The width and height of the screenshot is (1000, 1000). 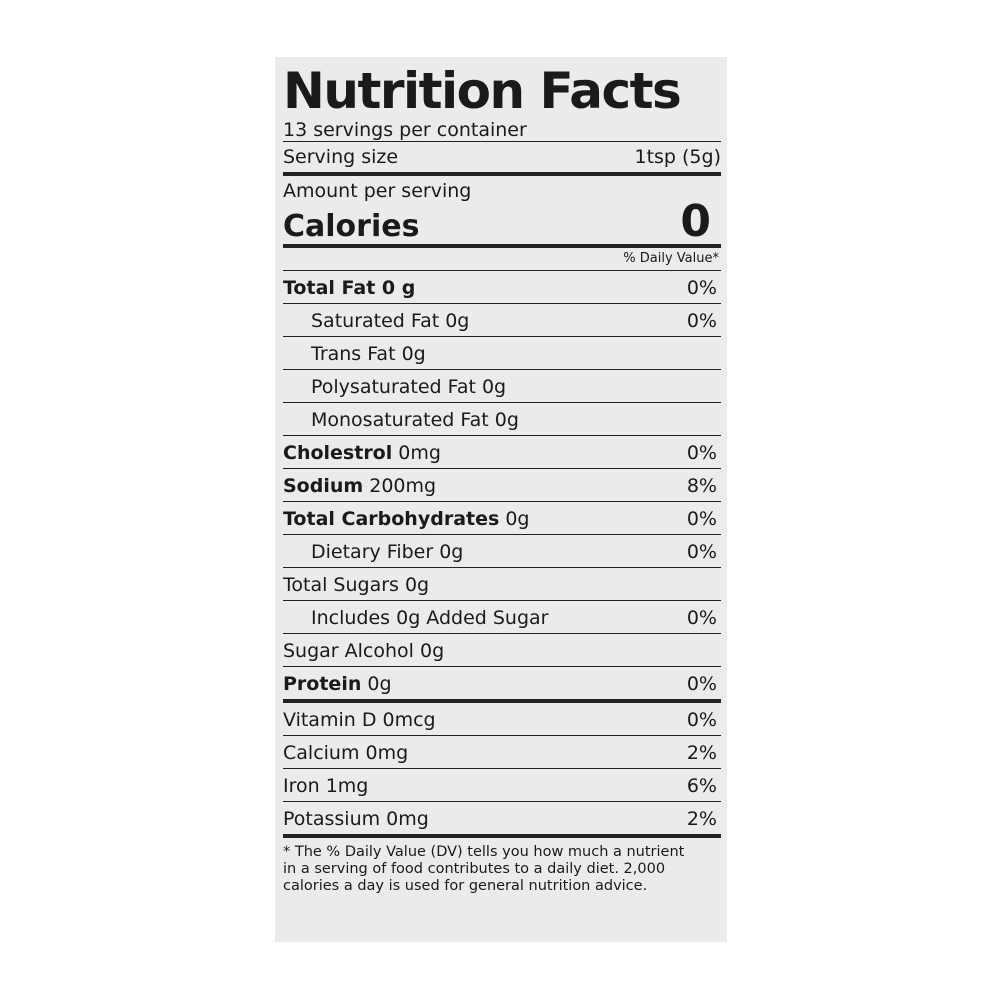 What do you see at coordinates (368, 354) in the screenshot?
I see `nutrient-amount: Trans Fat 0g` at bounding box center [368, 354].